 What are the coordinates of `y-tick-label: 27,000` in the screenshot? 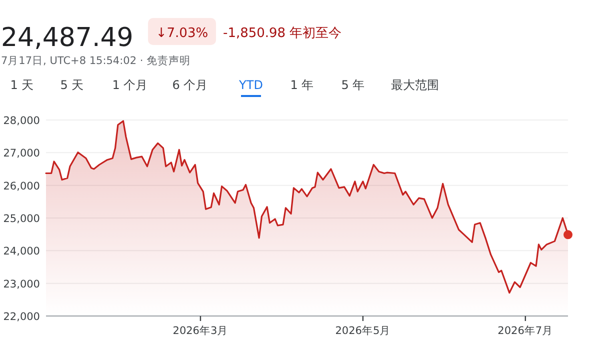 It's located at (21, 154).